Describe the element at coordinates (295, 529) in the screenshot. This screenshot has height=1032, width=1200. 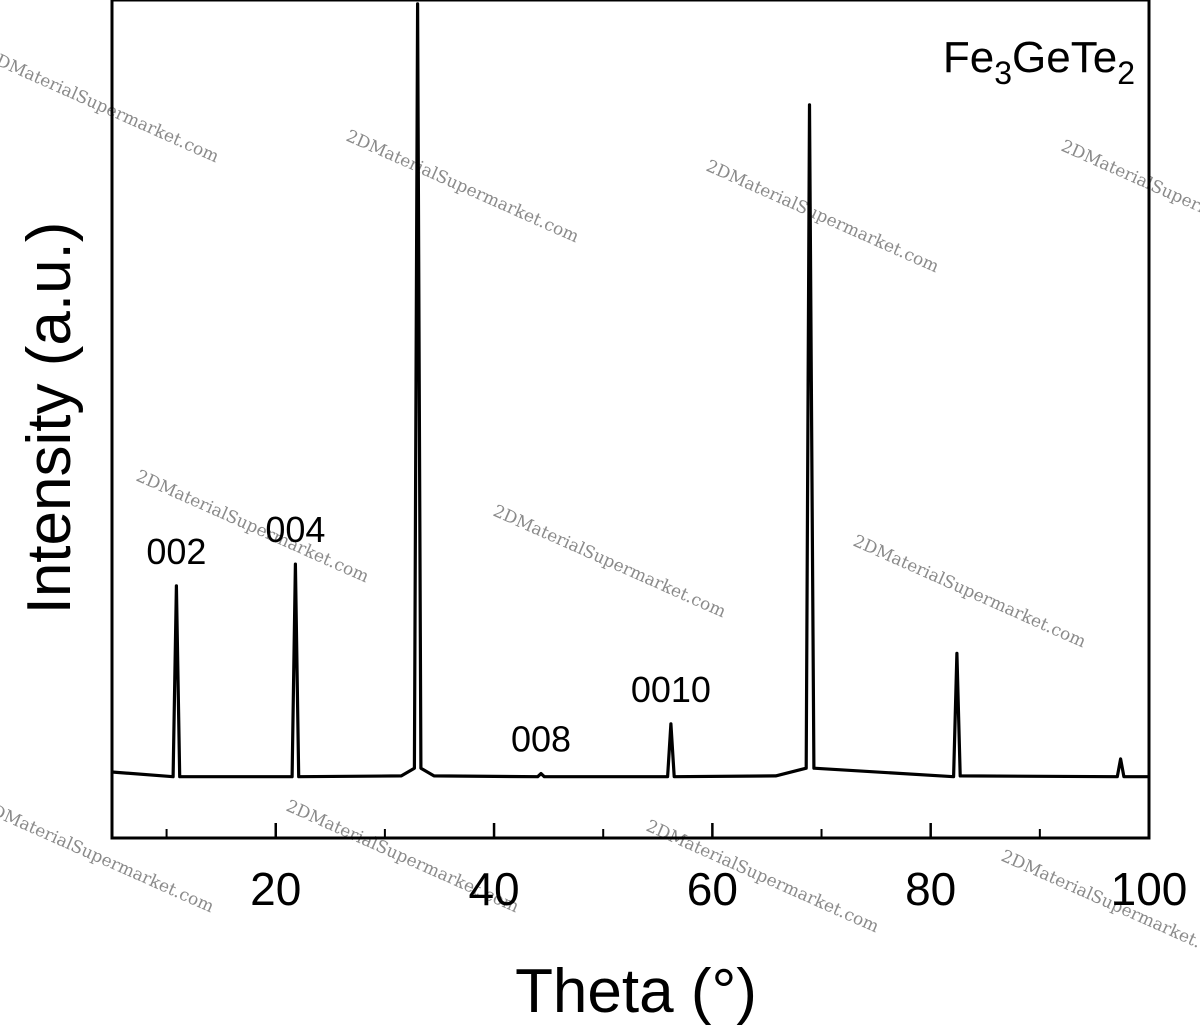
I see `peak-label: 004` at that location.